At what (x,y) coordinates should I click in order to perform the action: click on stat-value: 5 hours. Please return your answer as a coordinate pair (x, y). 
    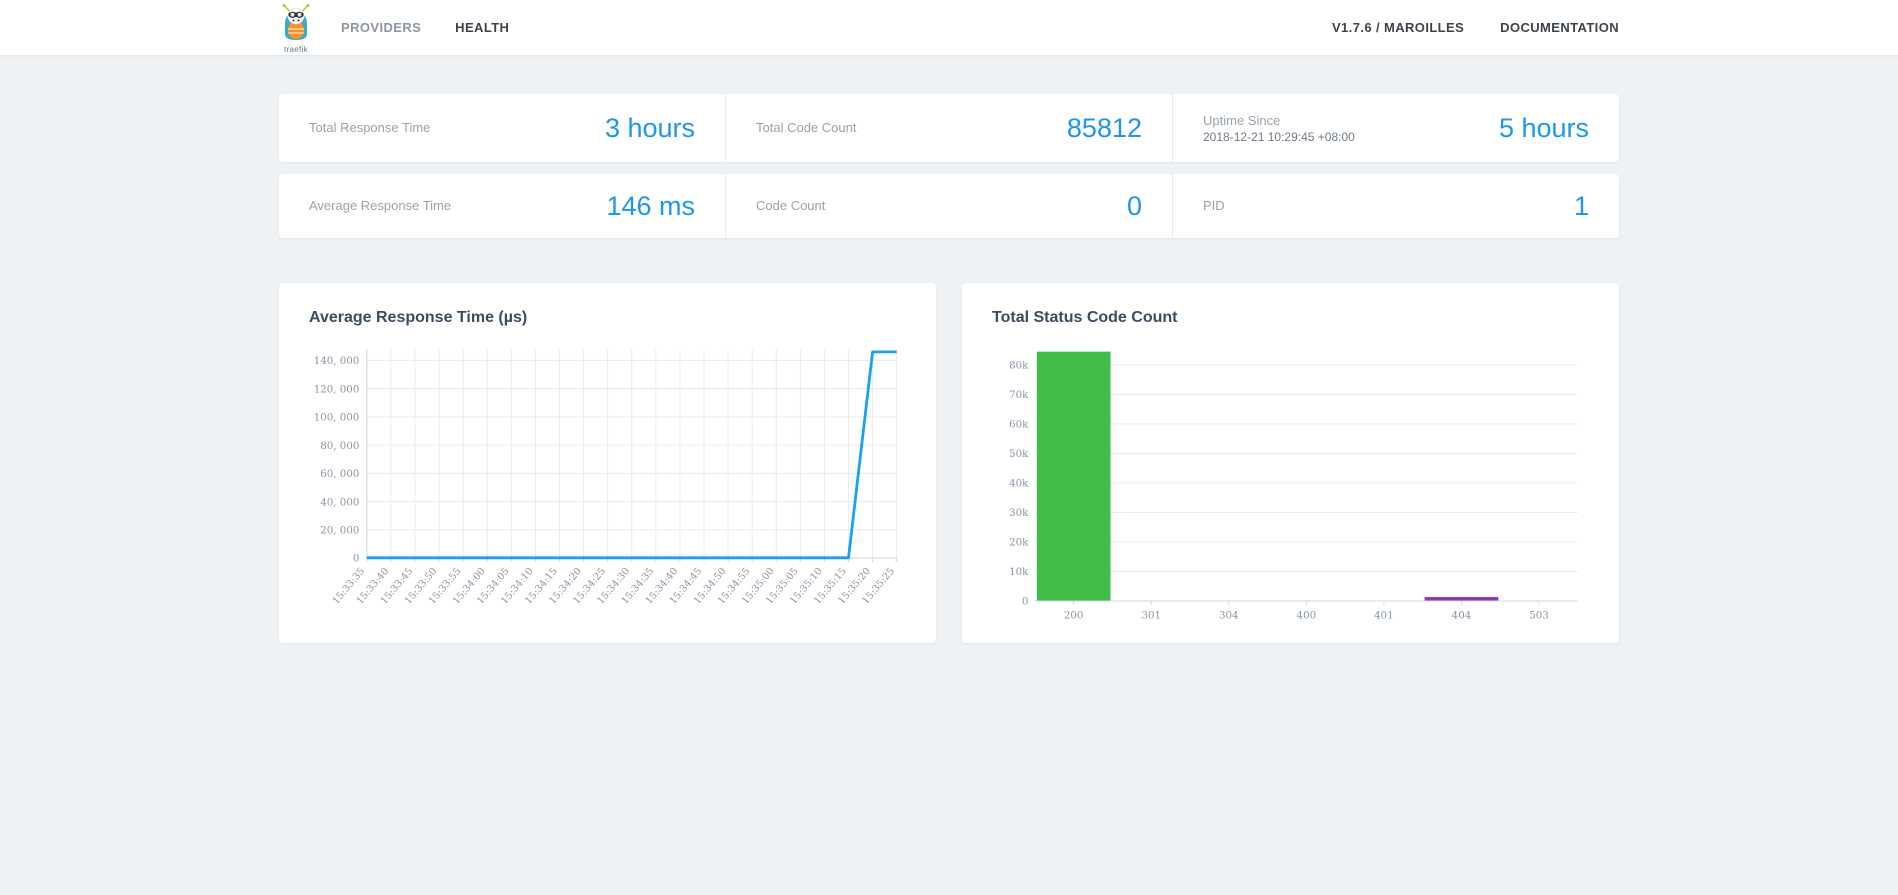
    Looking at the image, I should click on (1543, 127).